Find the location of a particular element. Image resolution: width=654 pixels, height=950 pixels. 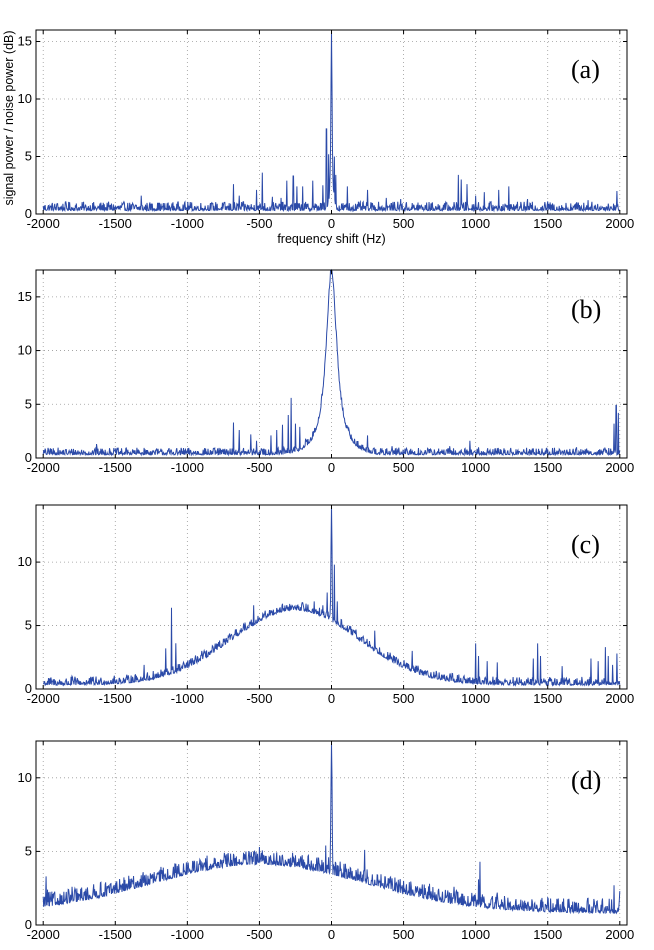

x-tick-label-d: -2000 is located at coordinates (43, 934).